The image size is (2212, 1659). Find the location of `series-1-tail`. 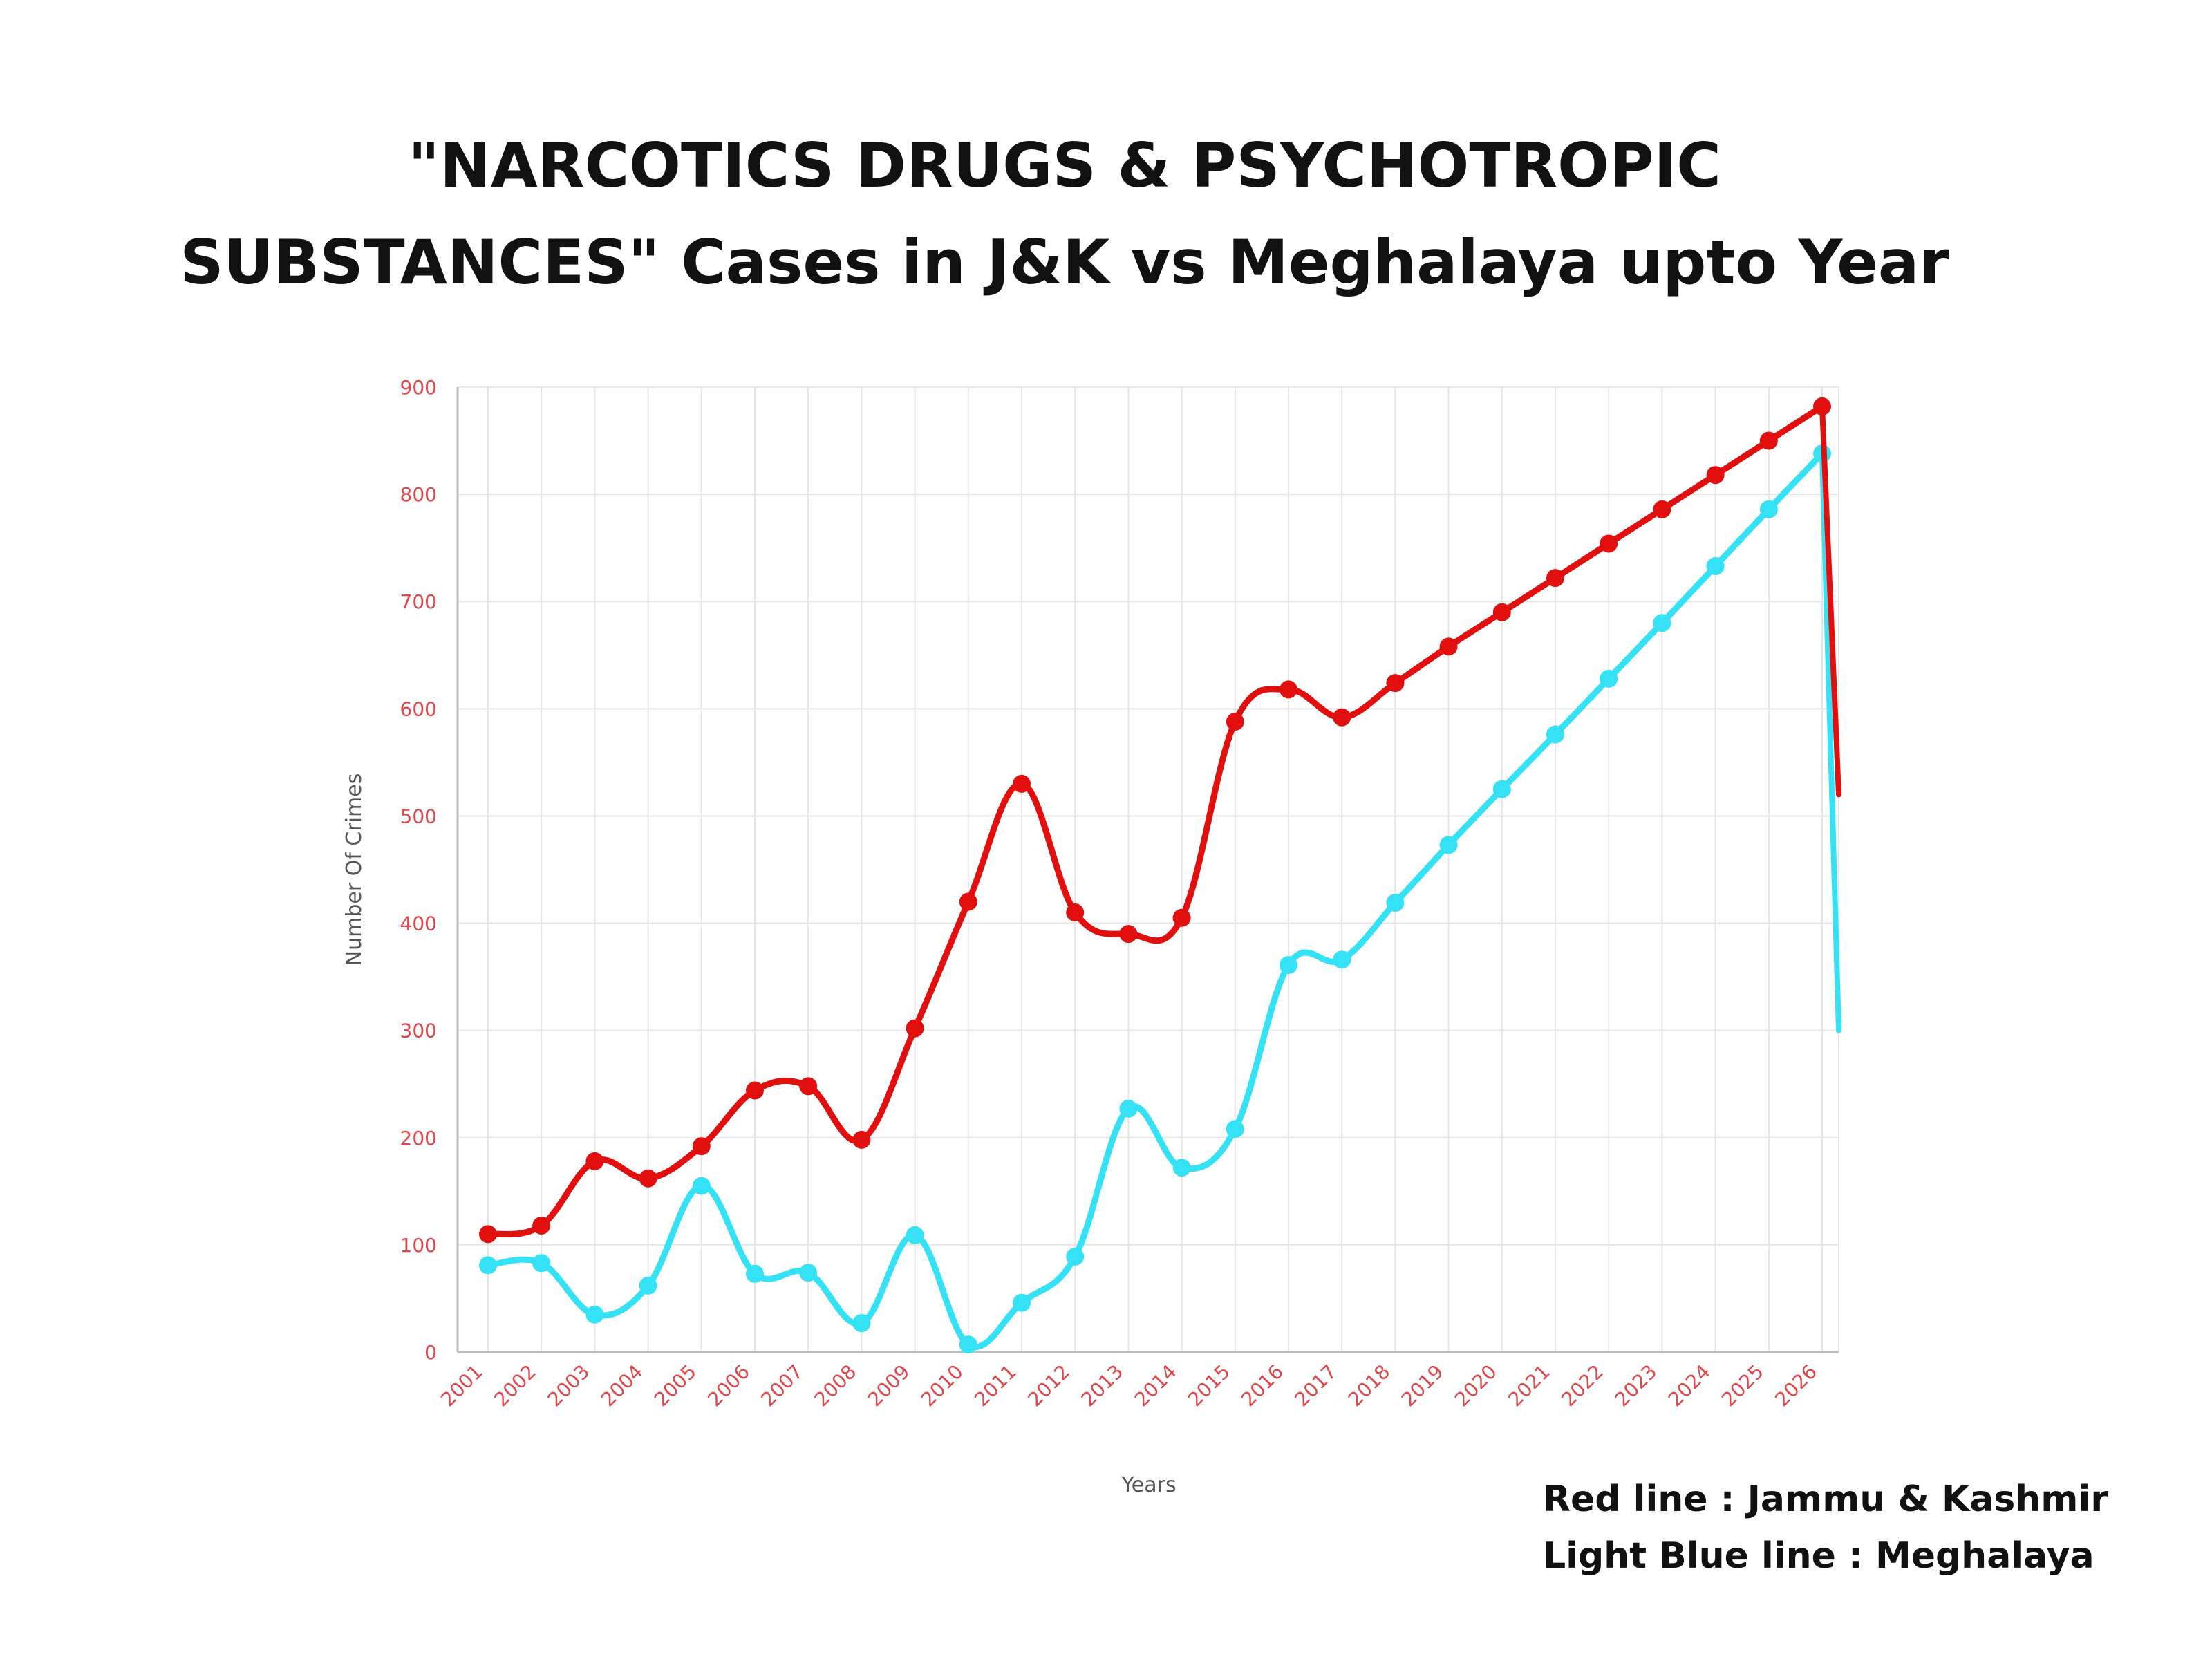

series-1-tail is located at coordinates (1830, 742).